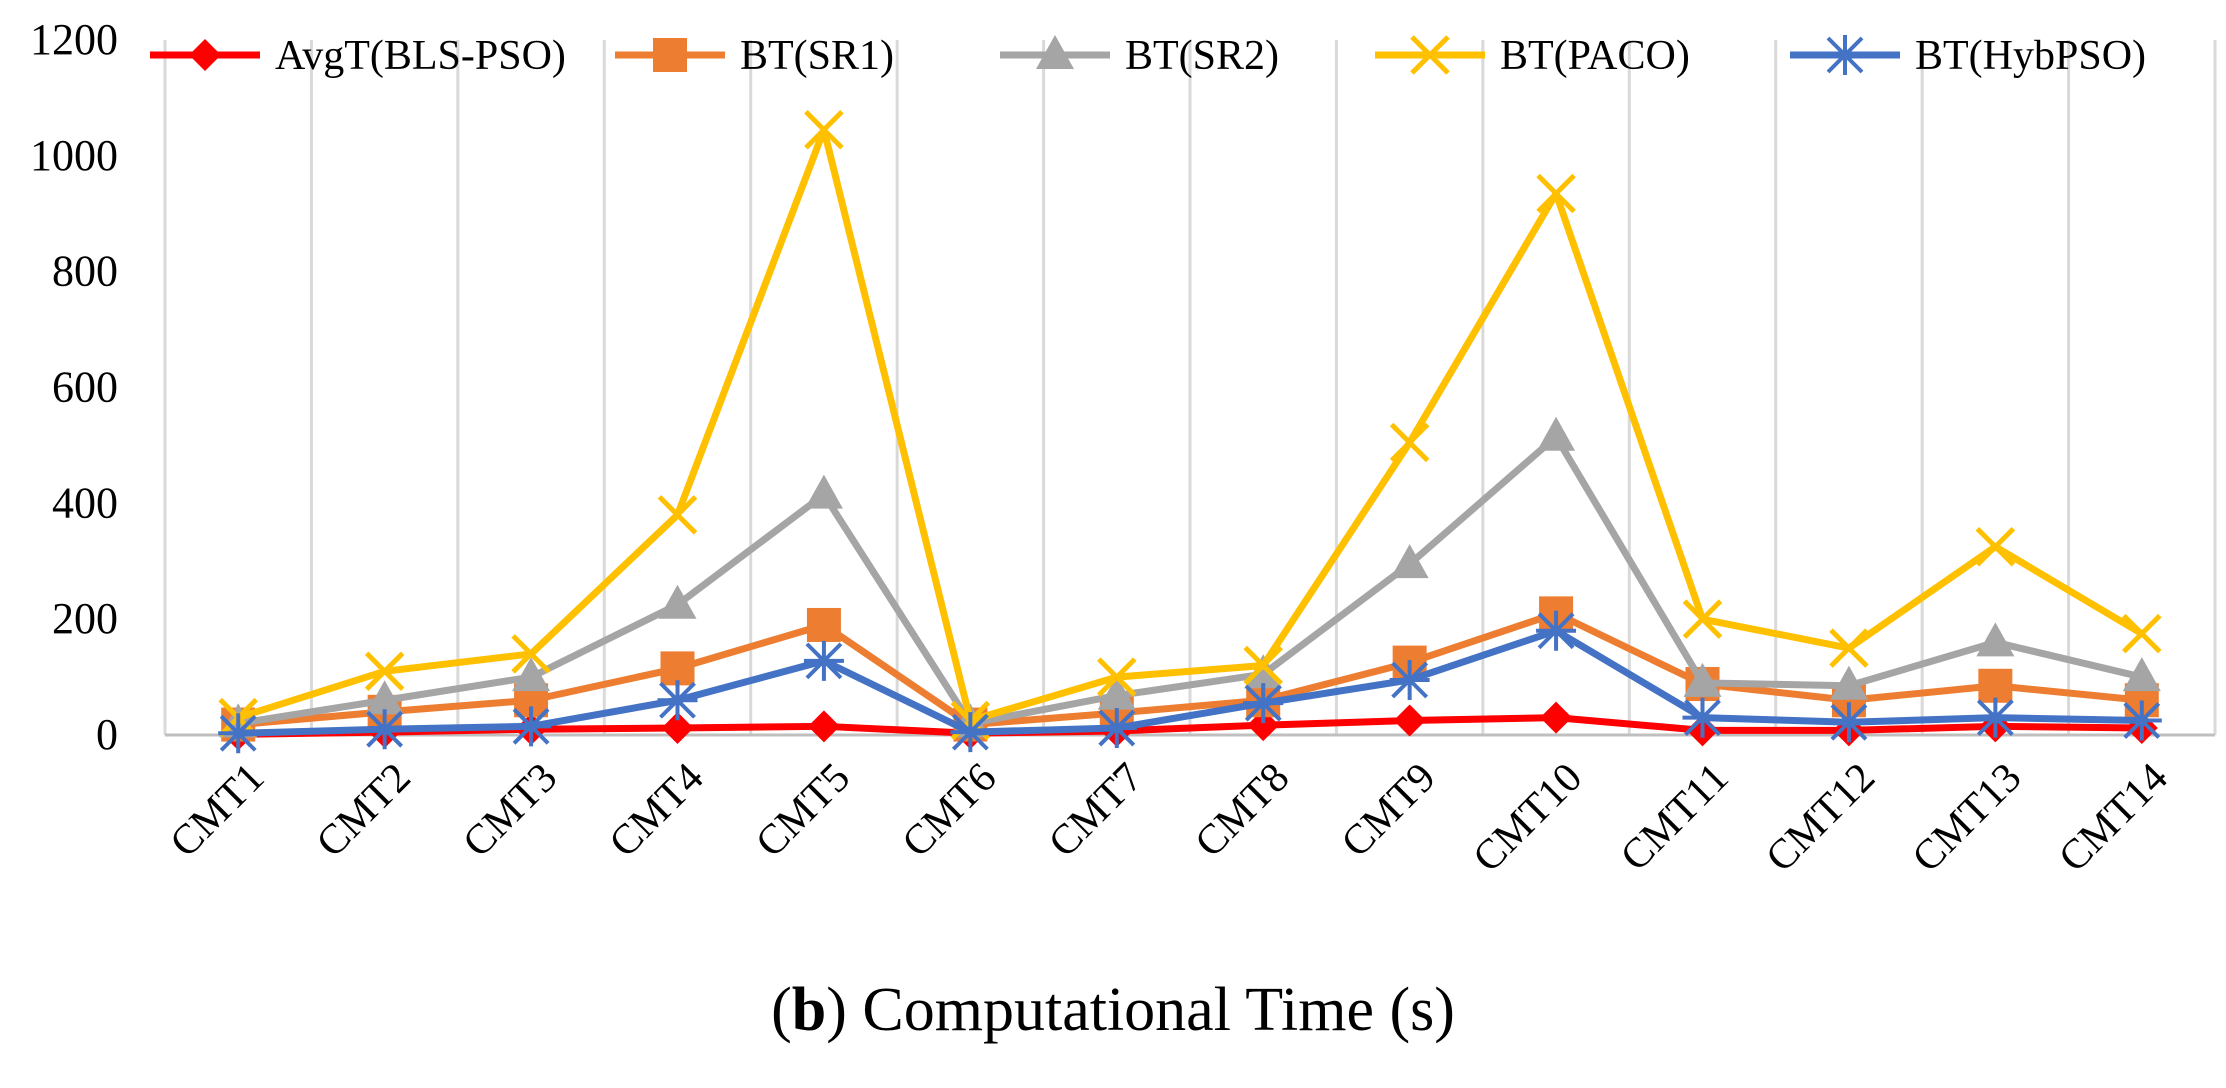 The width and height of the screenshot is (2226, 1088). What do you see at coordinates (2030, 56) in the screenshot?
I see `legend-label: BT(HybPSO)` at bounding box center [2030, 56].